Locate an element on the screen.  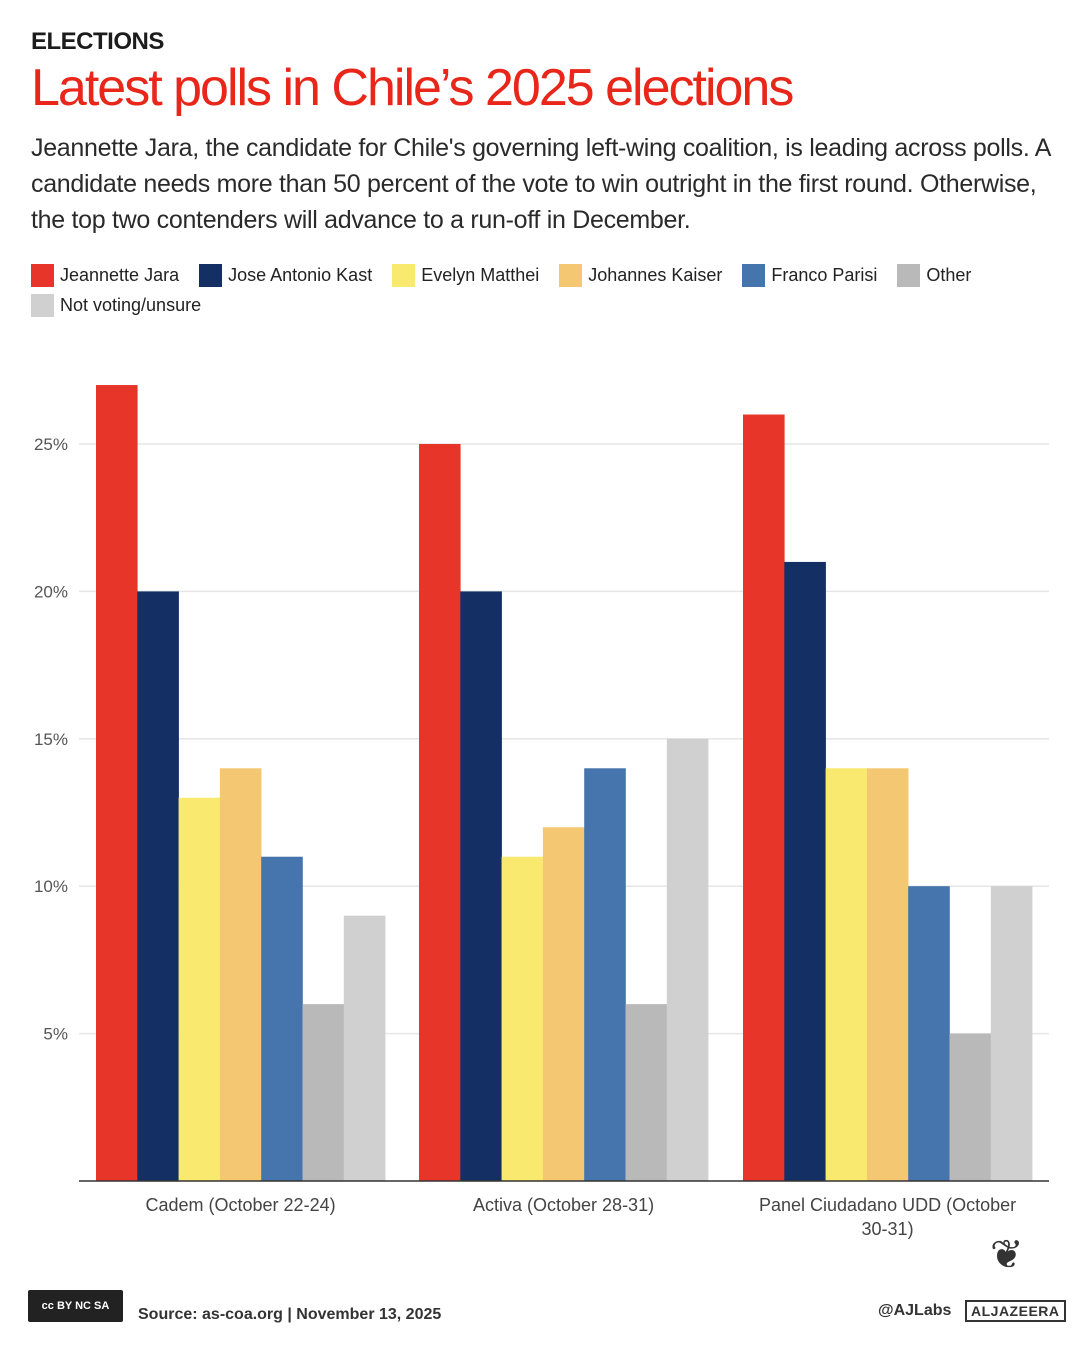
legend-item: Evelyn Matthei is located at coordinates (465, 275).